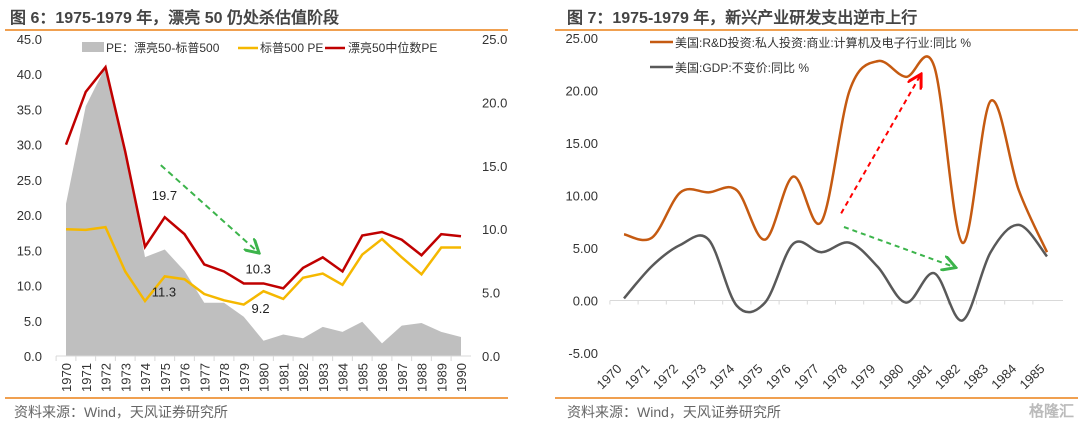  Describe the element at coordinates (256, 30) in the screenshot. I see `chart1-top-rule` at that location.